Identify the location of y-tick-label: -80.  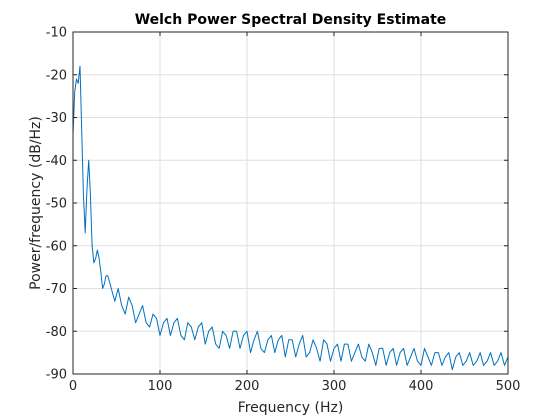
(56, 332).